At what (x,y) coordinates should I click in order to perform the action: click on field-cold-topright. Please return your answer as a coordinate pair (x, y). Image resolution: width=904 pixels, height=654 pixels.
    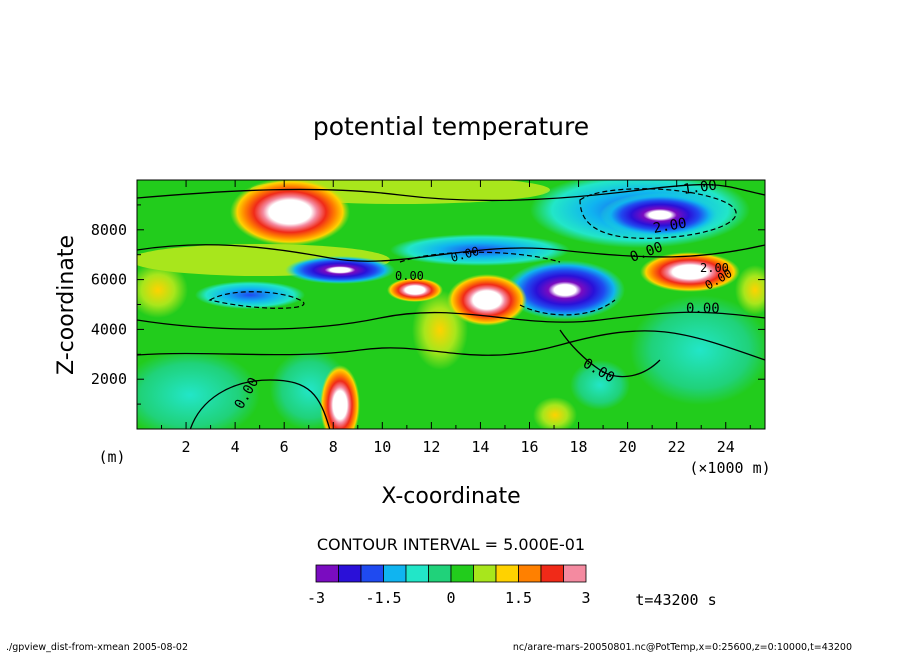
    Looking at the image, I should click on (660, 215).